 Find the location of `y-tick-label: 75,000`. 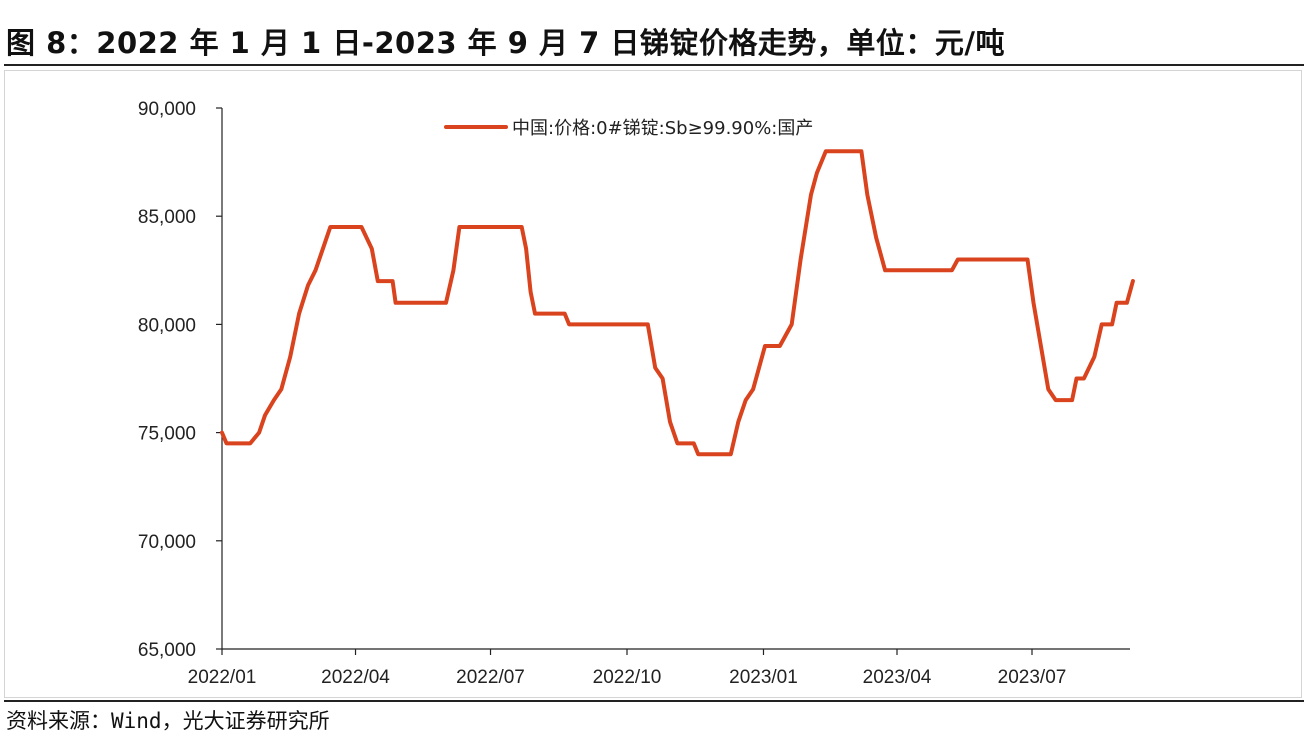

y-tick-label: 75,000 is located at coordinates (167, 434).